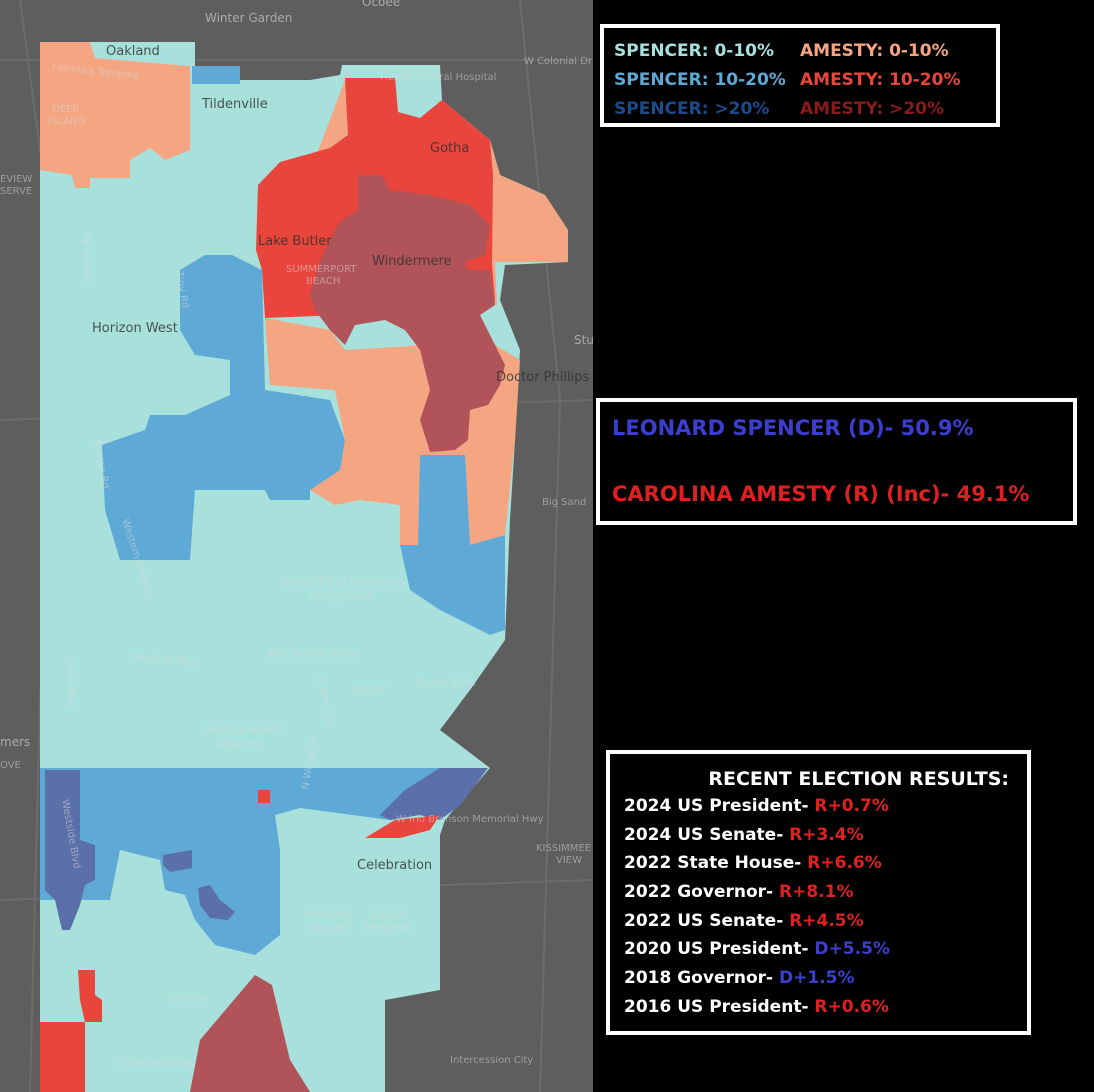 This screenshot has height=1092, width=1094. I want to click on label-view: VIEW, so click(569, 860).